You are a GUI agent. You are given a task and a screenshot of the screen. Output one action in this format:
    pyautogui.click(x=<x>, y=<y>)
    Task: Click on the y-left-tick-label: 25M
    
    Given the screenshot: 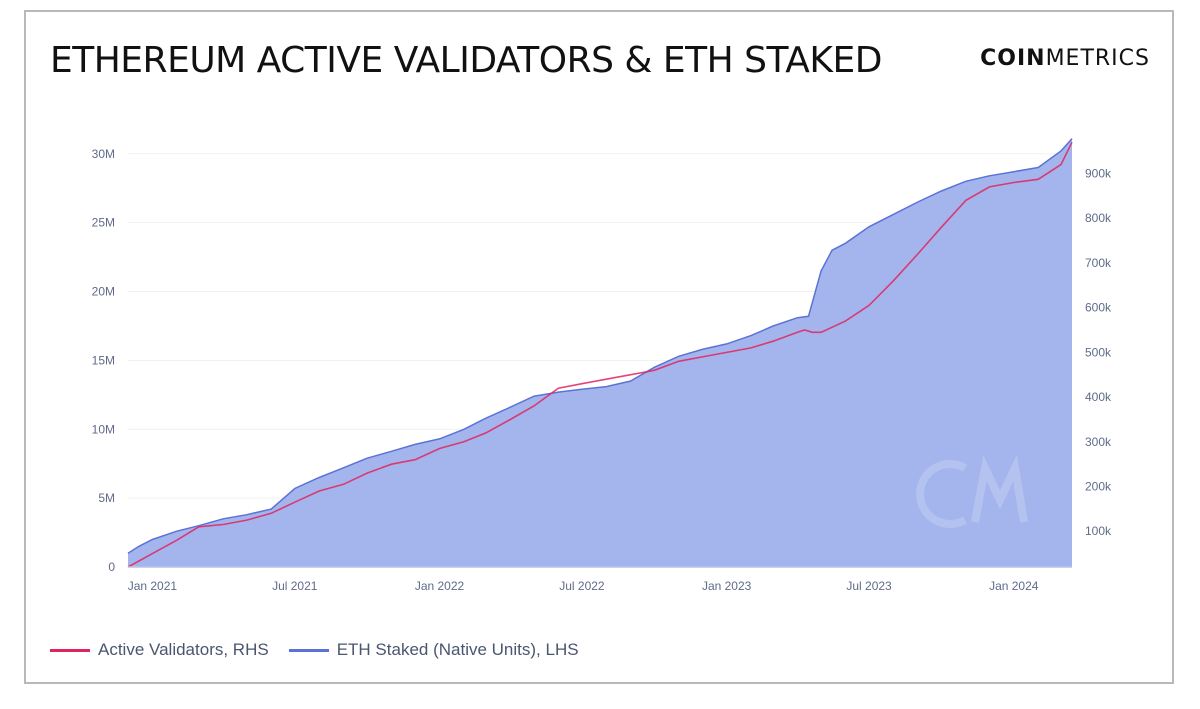 What is the action you would take?
    pyautogui.click(x=103, y=223)
    